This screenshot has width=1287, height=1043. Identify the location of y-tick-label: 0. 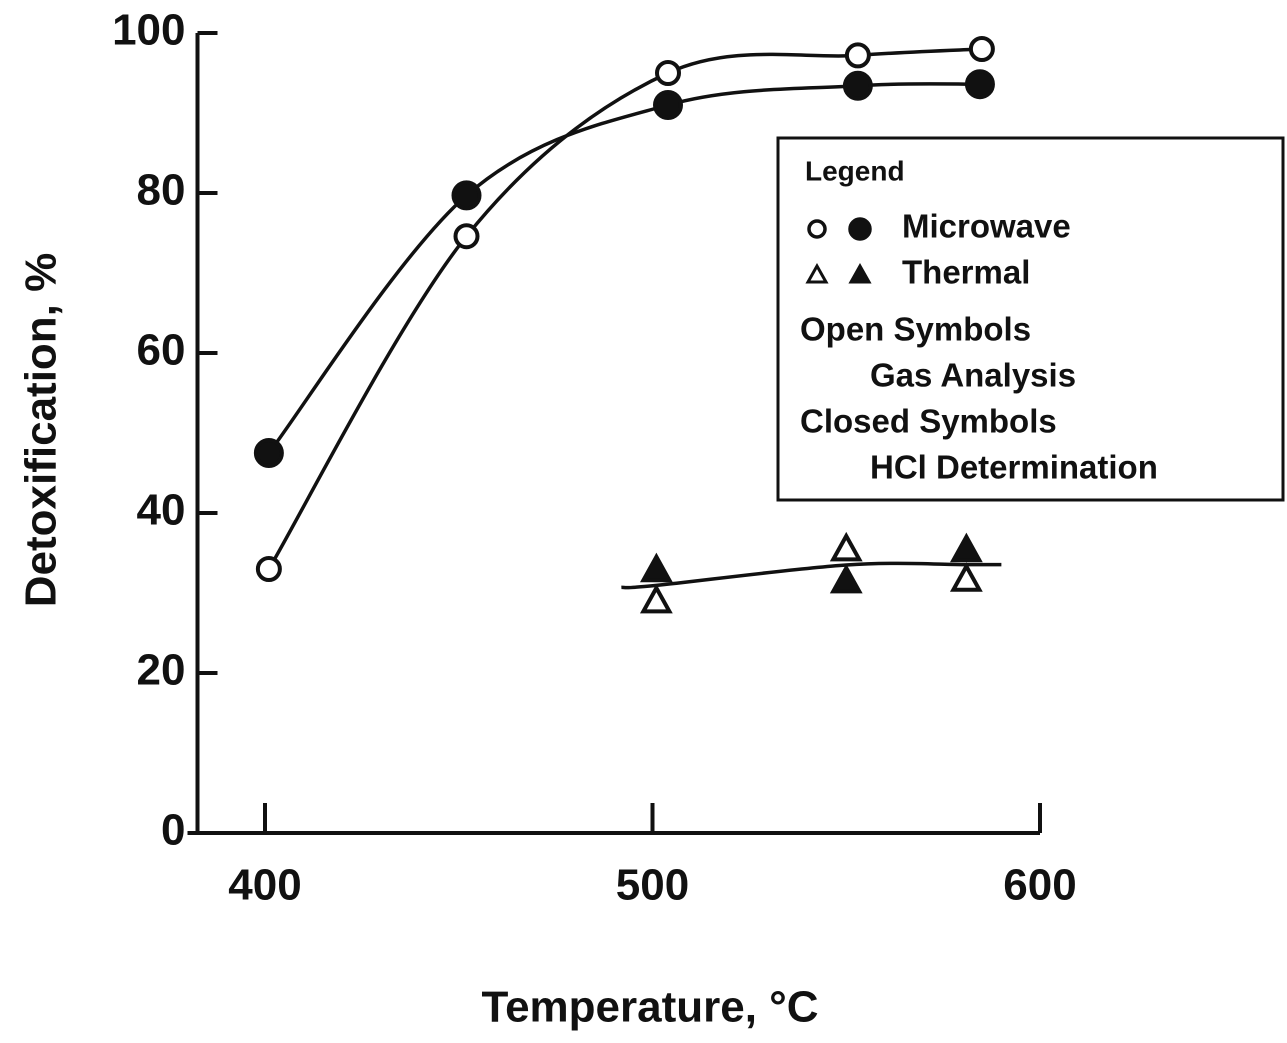
(173, 830).